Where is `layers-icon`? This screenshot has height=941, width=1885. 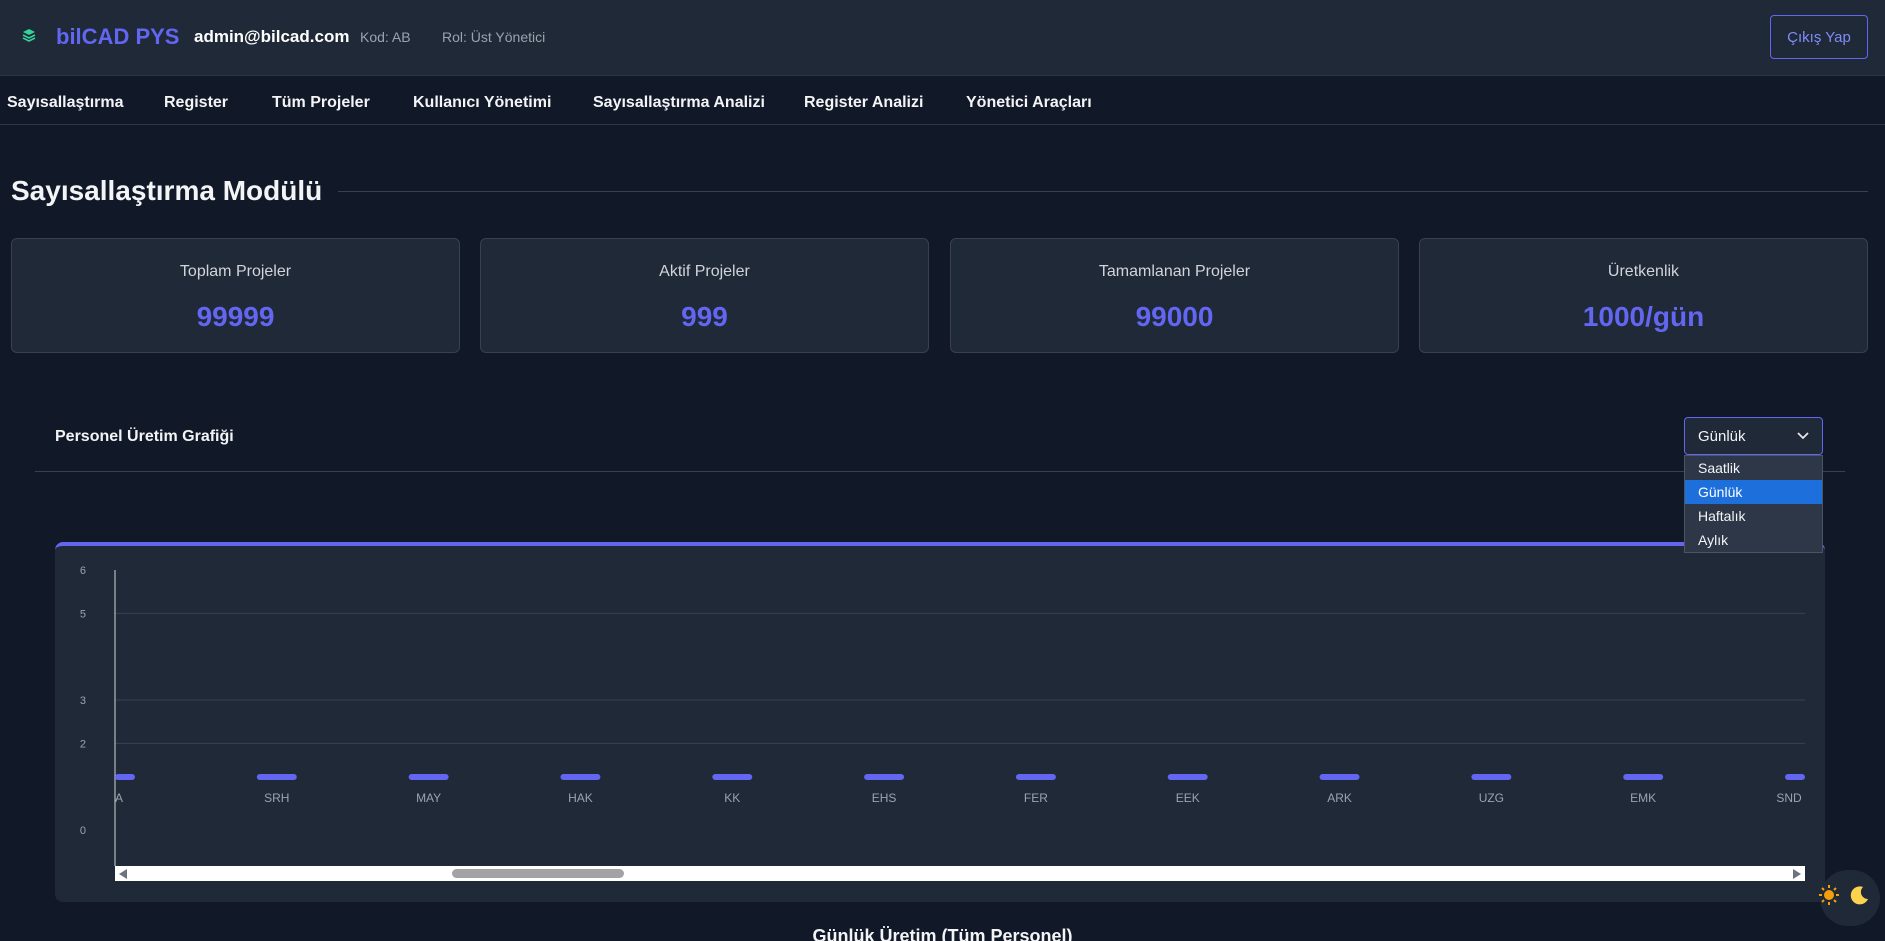
layers-icon is located at coordinates (29, 35).